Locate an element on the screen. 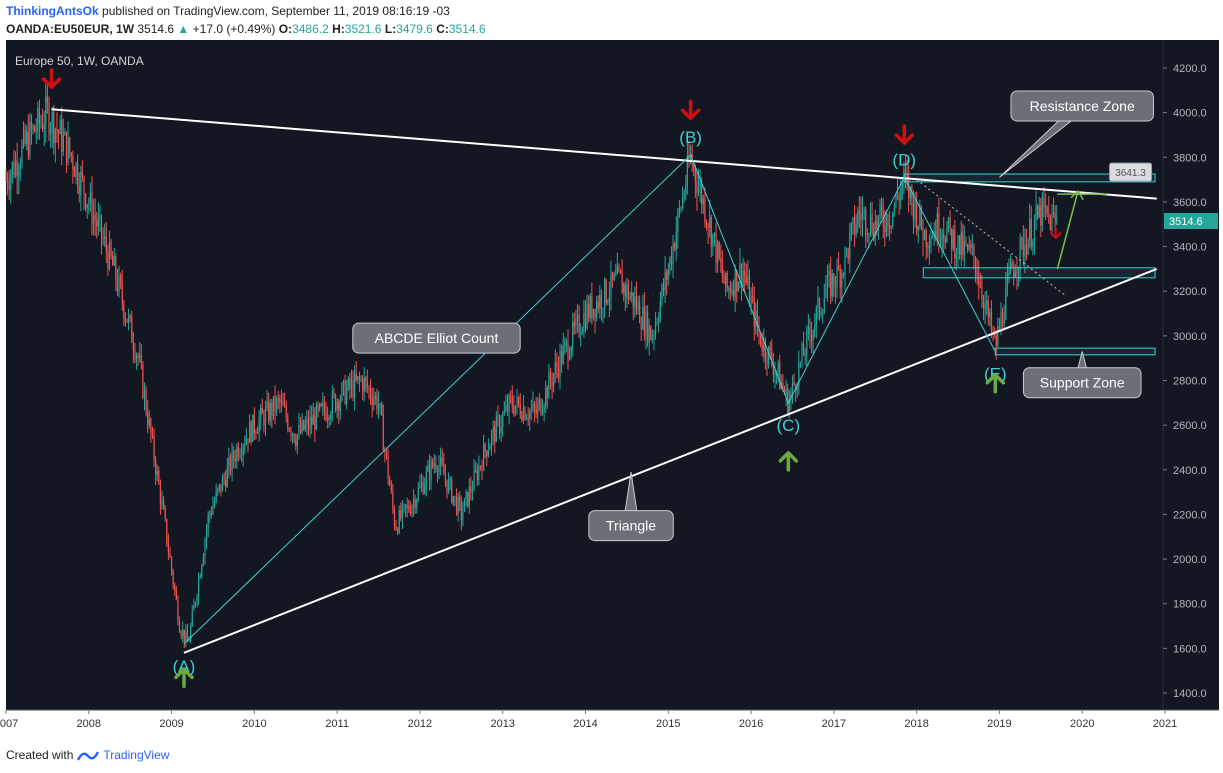 This screenshot has height=773, width=1223. low-label: L: is located at coordinates (390, 29).